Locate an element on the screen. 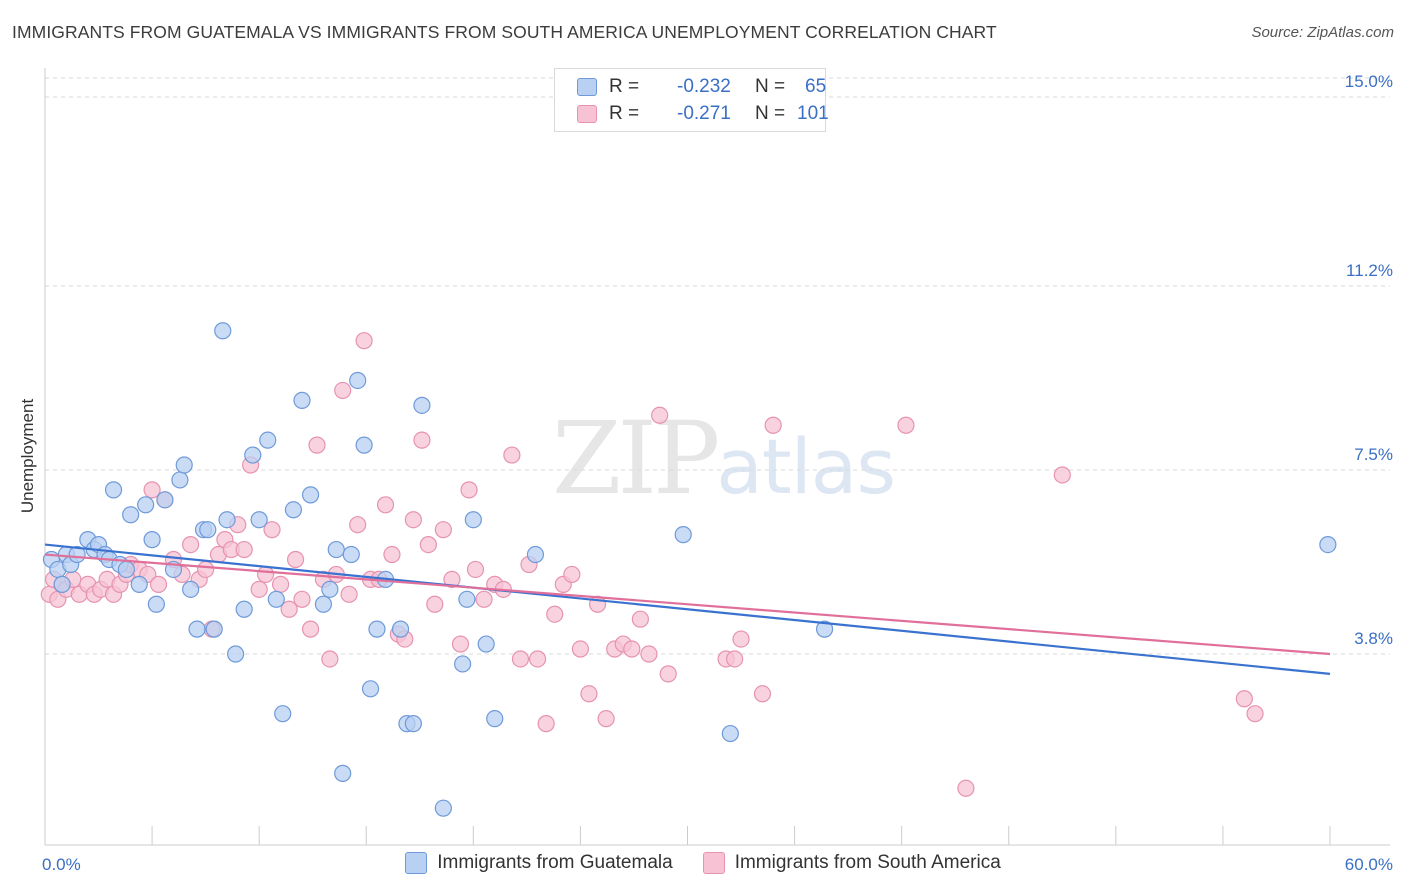 The height and width of the screenshot is (892, 1406). trend-line-south-america is located at coordinates (687, 604).